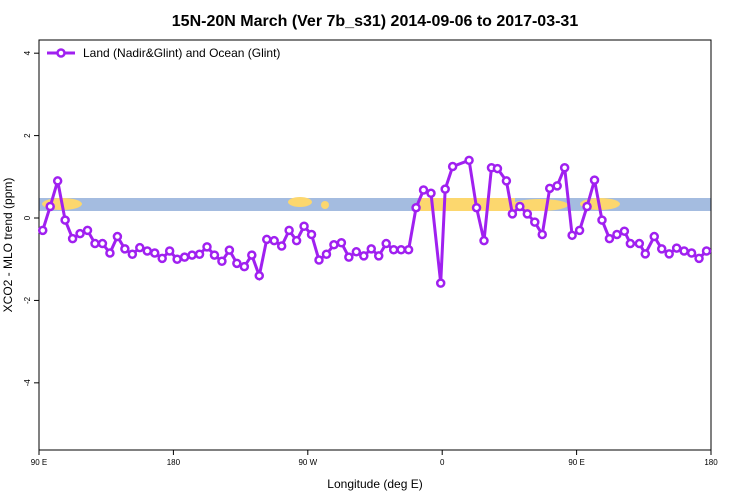  Describe the element at coordinates (8, 245) in the screenshot. I see `y-axis-label: XCO2 - MLO trend (ppm)` at that location.